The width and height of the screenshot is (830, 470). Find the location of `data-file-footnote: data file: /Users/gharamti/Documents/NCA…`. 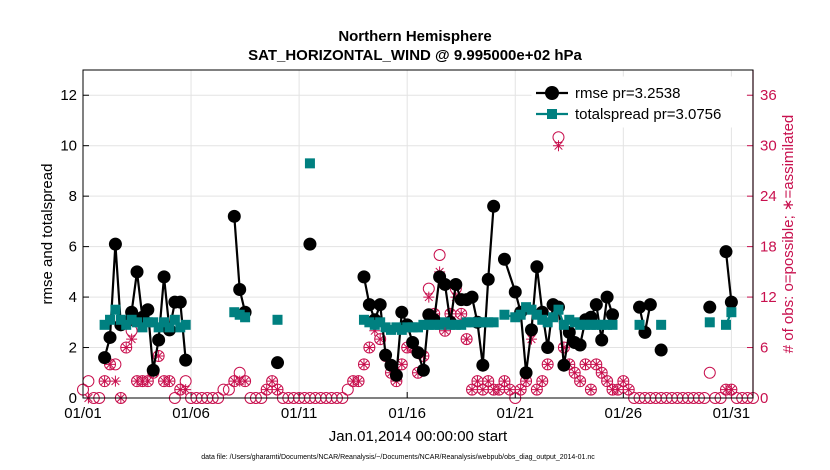

data-file-footnote: data file: /Users/gharamti/Documents/NCA… is located at coordinates (398, 457).